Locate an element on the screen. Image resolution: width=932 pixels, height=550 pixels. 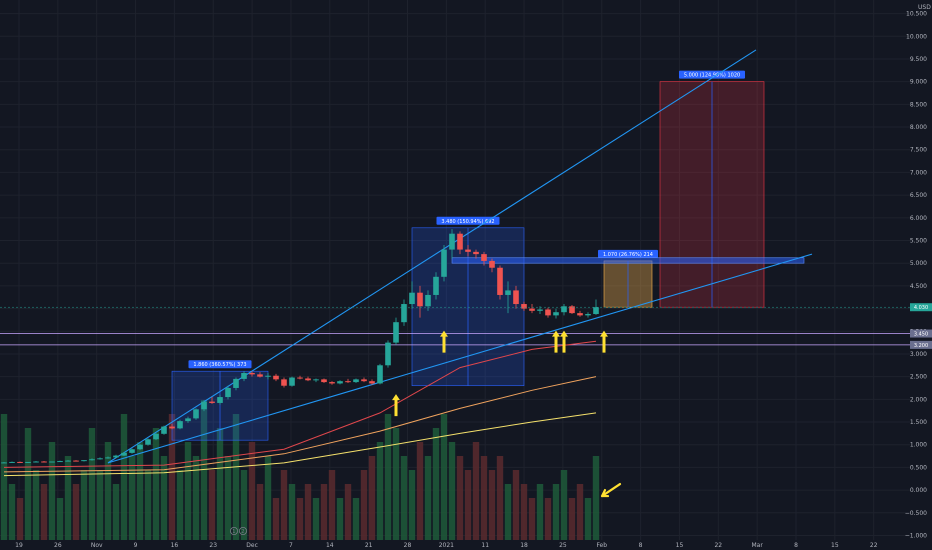
y-tick-label: 7.500 is located at coordinates (918, 150).